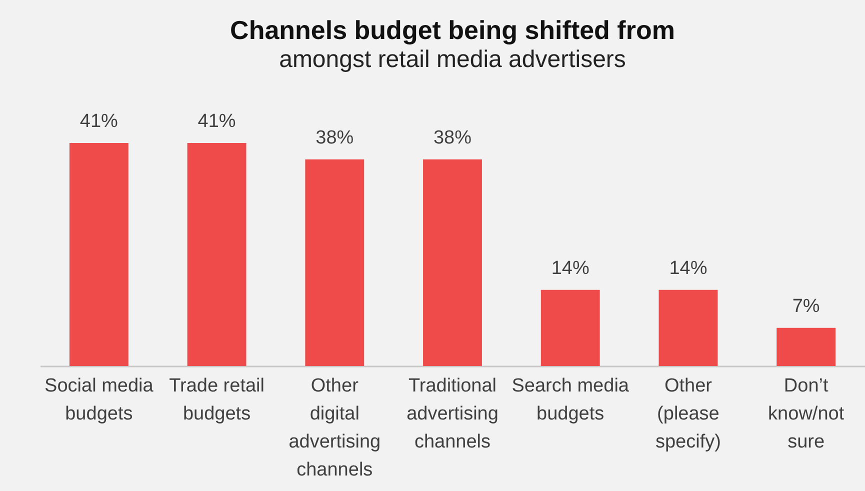  Describe the element at coordinates (452, 59) in the screenshot. I see `chart-subtitle: amongst retail media advertisers` at that location.